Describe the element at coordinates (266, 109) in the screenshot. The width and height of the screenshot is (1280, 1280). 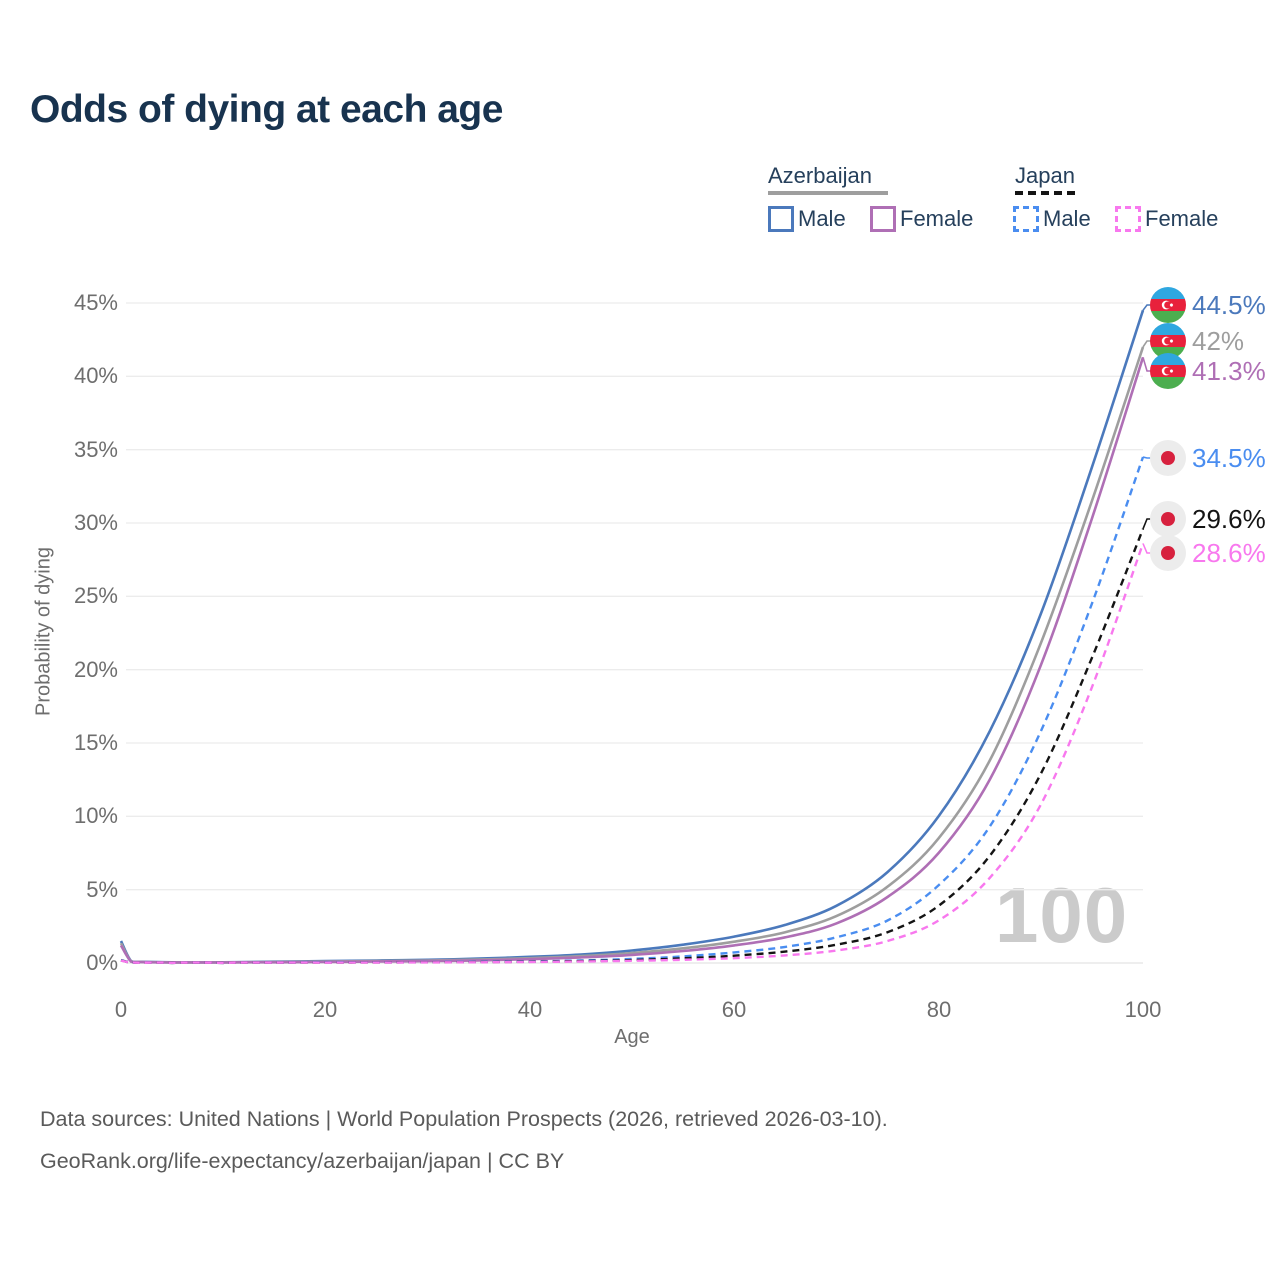
I see `page-title: Odds of dying at each age` at that location.